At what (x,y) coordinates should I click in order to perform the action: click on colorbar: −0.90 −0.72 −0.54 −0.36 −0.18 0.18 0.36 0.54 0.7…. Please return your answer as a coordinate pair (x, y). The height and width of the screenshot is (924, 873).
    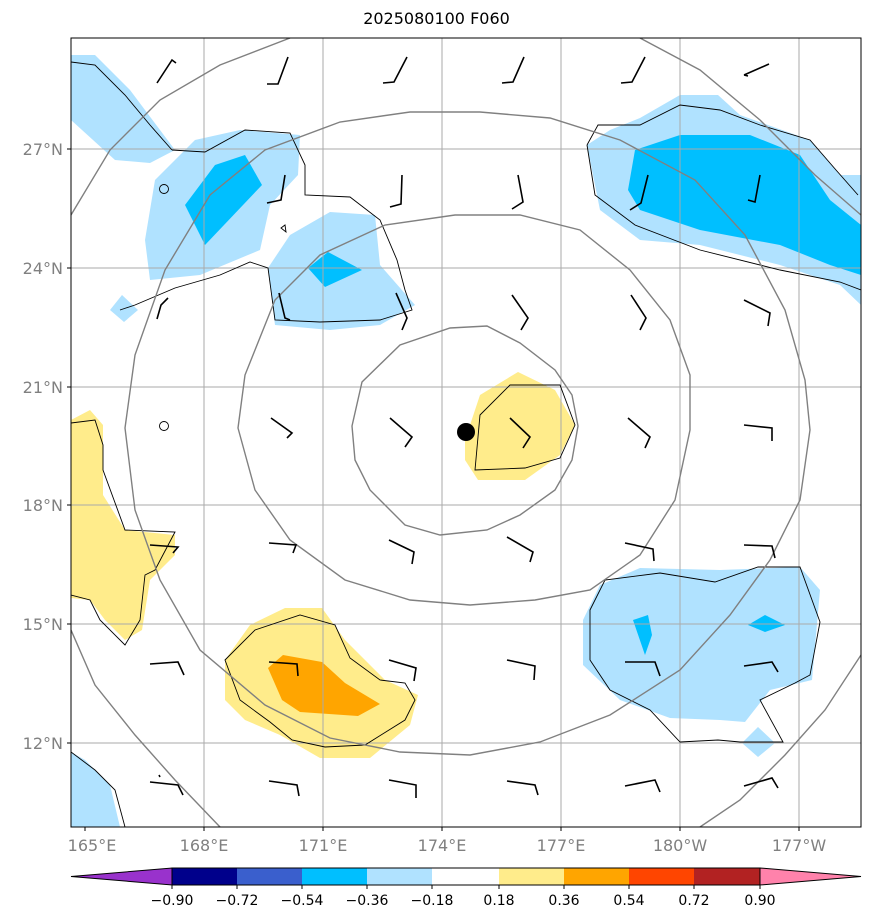
    Looking at the image, I should click on (466, 888).